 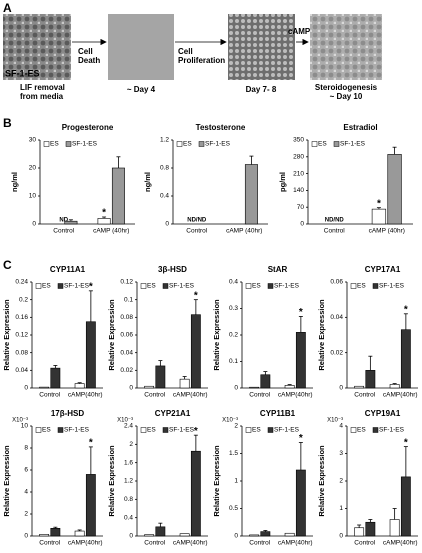 What do you see at coordinates (126, 335) in the screenshot?
I see `y-tick-label: 0.06` at bounding box center [126, 335].